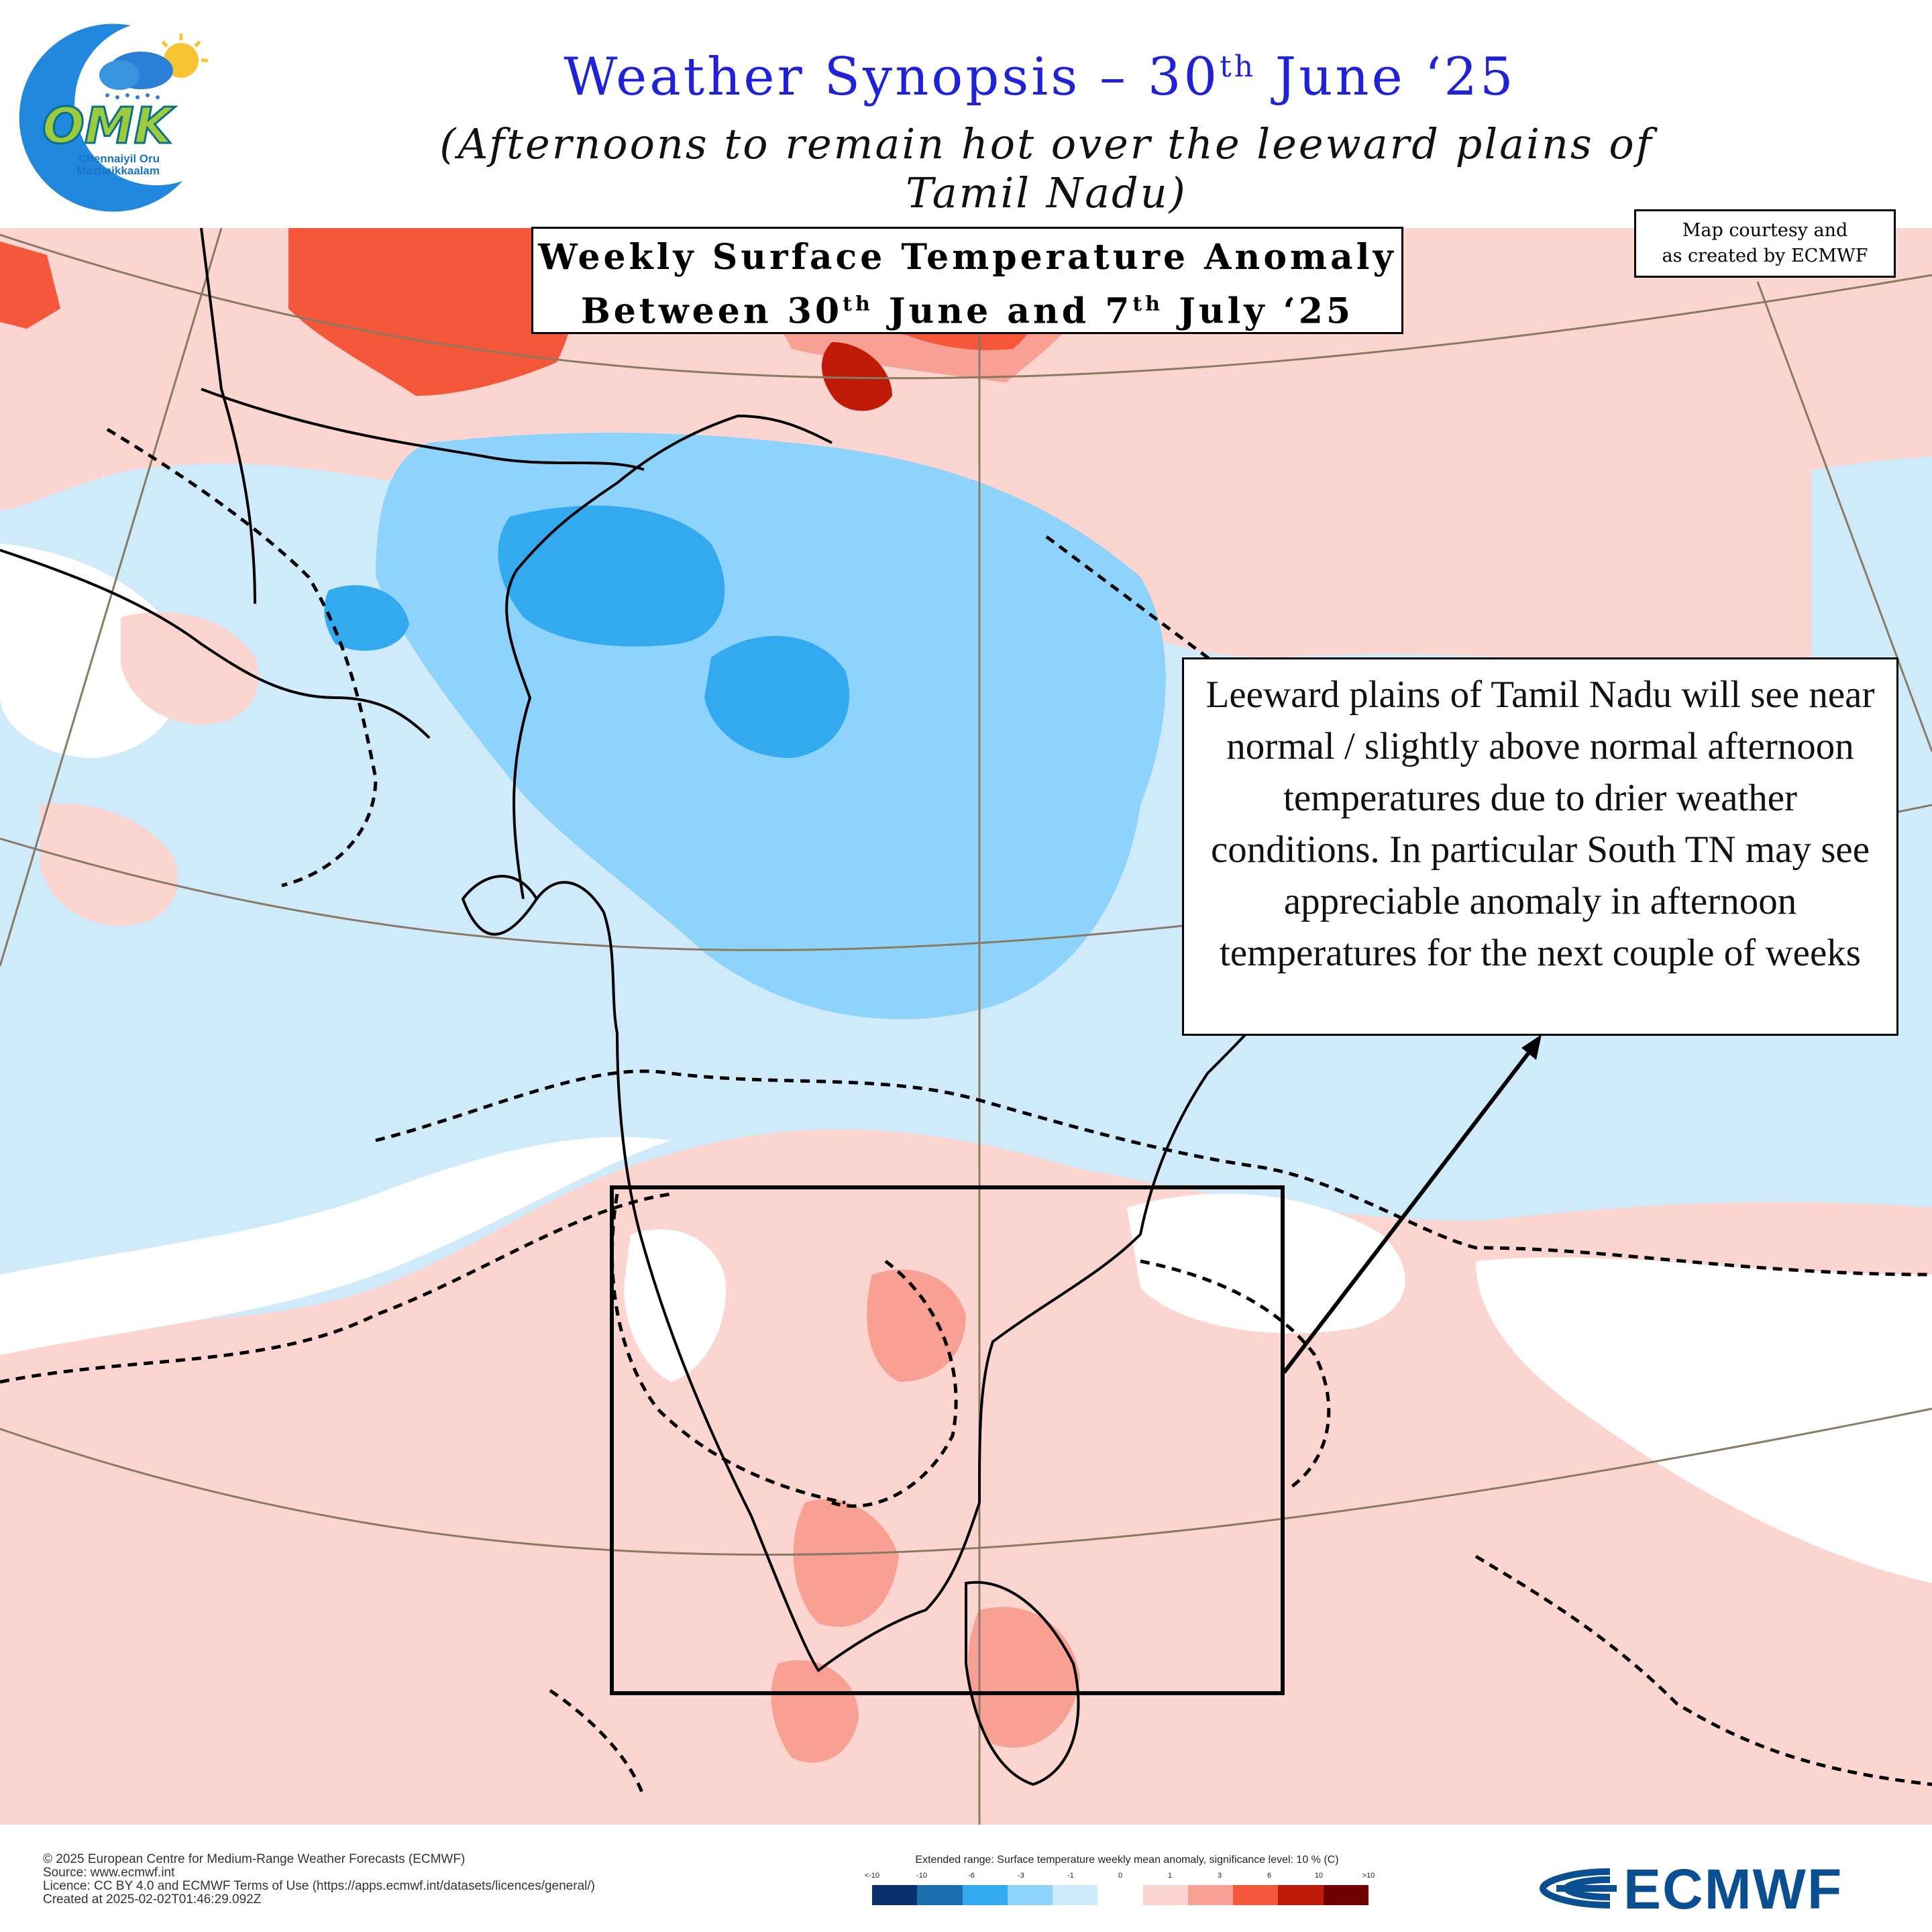 This screenshot has width=1932, height=1932. I want to click on courtesy-line1: Map courtesy and, so click(1765, 230).